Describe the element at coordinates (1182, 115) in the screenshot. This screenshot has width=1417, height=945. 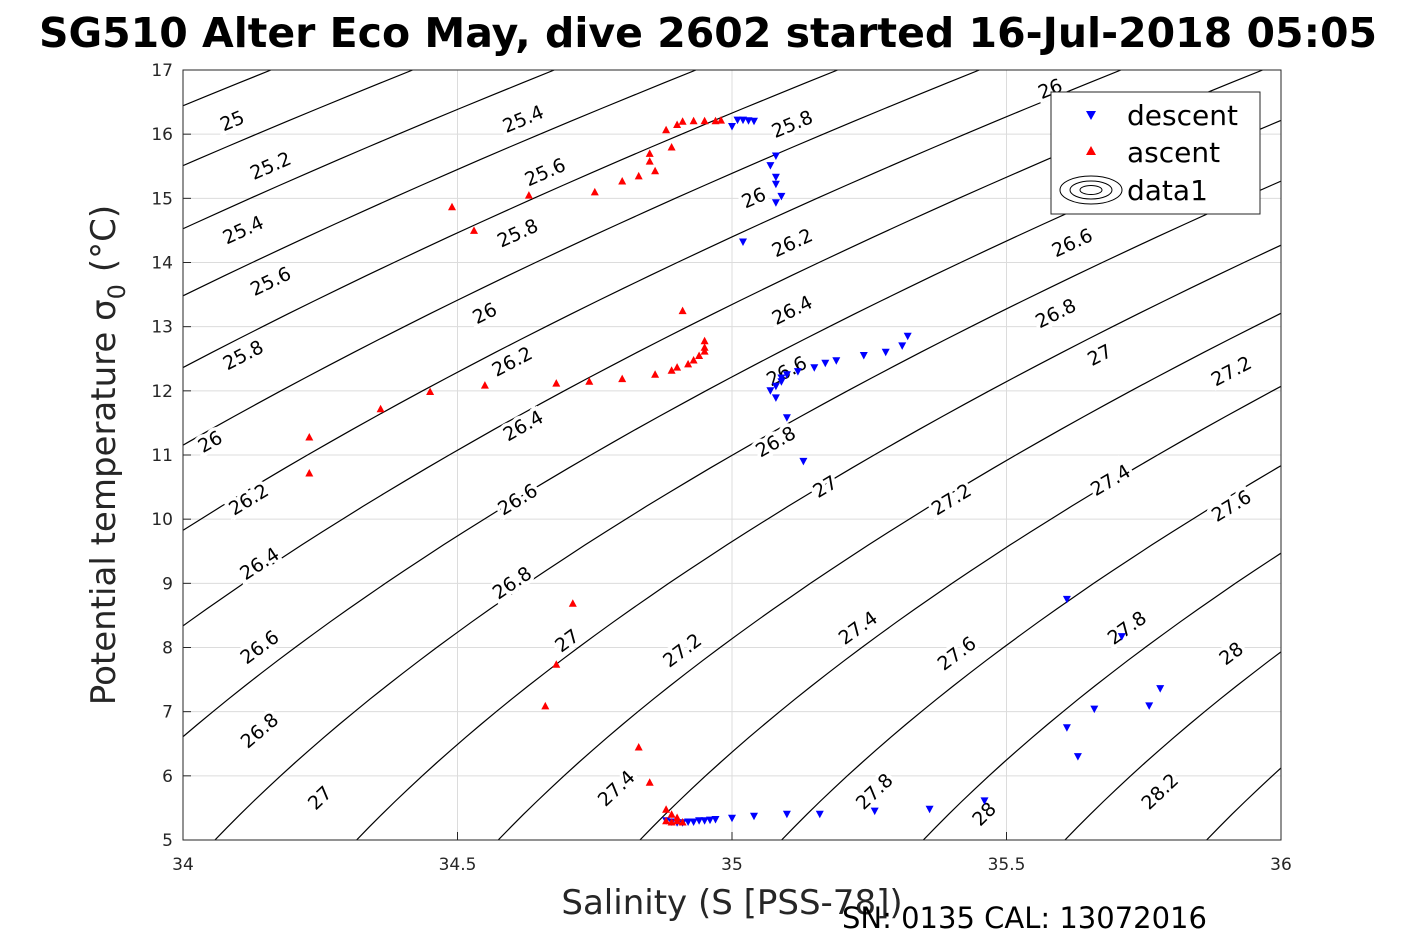
I see `legend-descent-label: descent` at that location.